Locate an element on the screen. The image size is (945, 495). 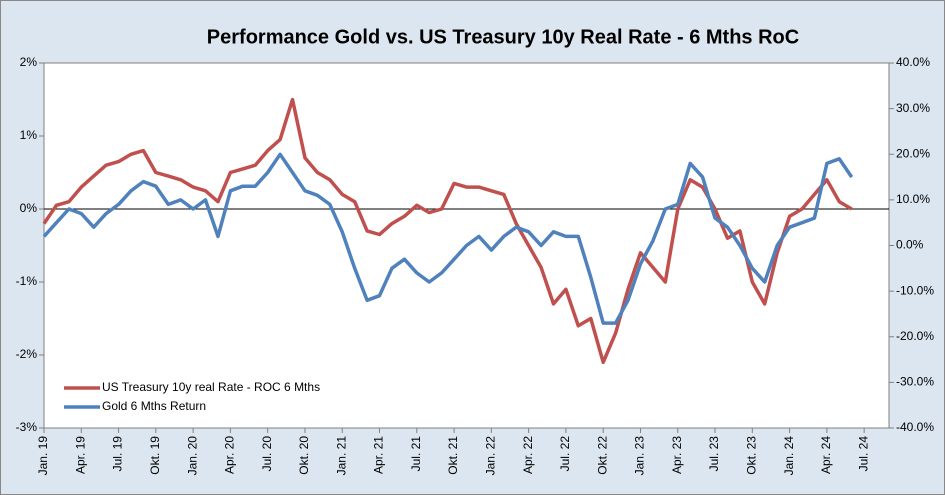
legend-label: Gold 6 Mths Return is located at coordinates (154, 406).